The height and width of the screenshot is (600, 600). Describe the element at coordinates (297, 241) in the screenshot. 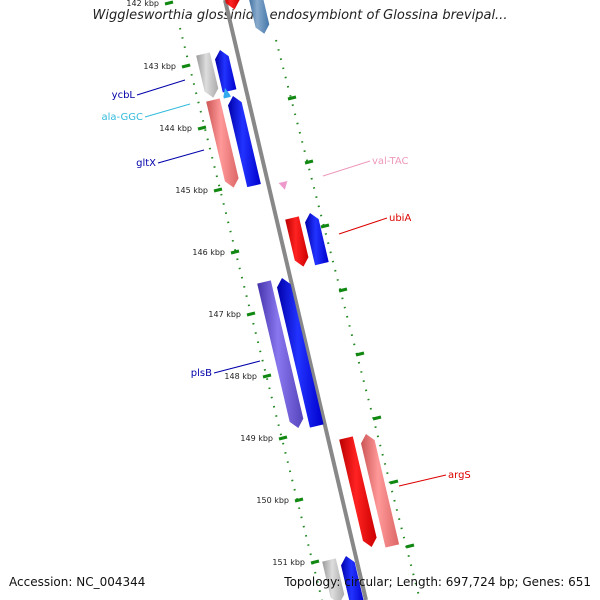

I see `ubiA-feature` at that location.